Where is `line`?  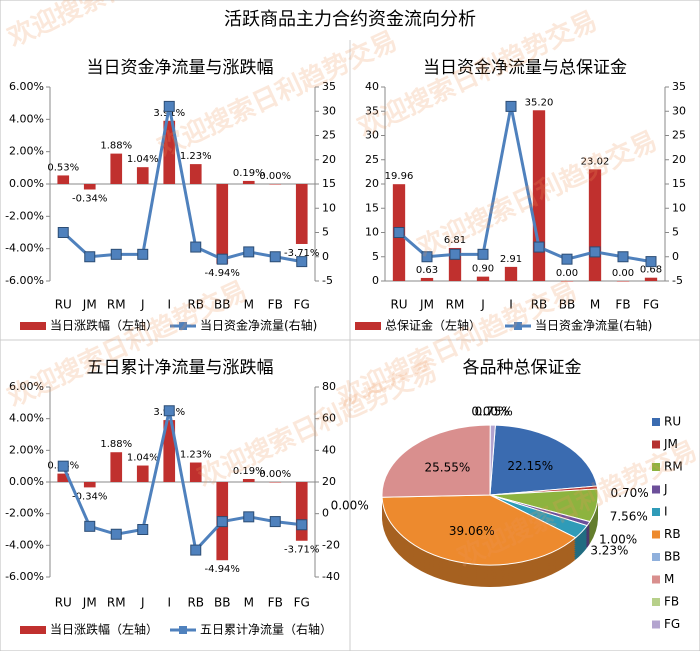 line is located at coordinates (181, 482).